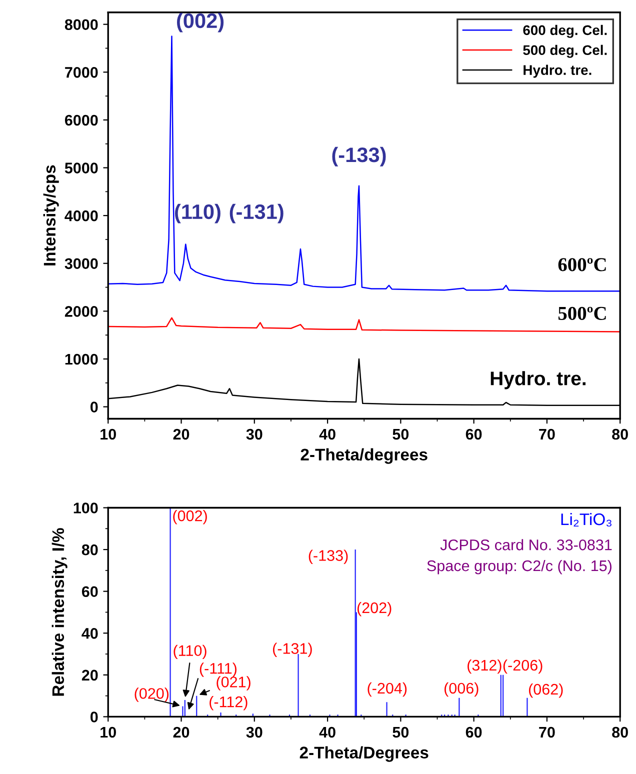 Image resolution: width=636 pixels, height=774 pixels. What do you see at coordinates (81, 72) in the screenshot?
I see `y-tick-label: 7000` at bounding box center [81, 72].